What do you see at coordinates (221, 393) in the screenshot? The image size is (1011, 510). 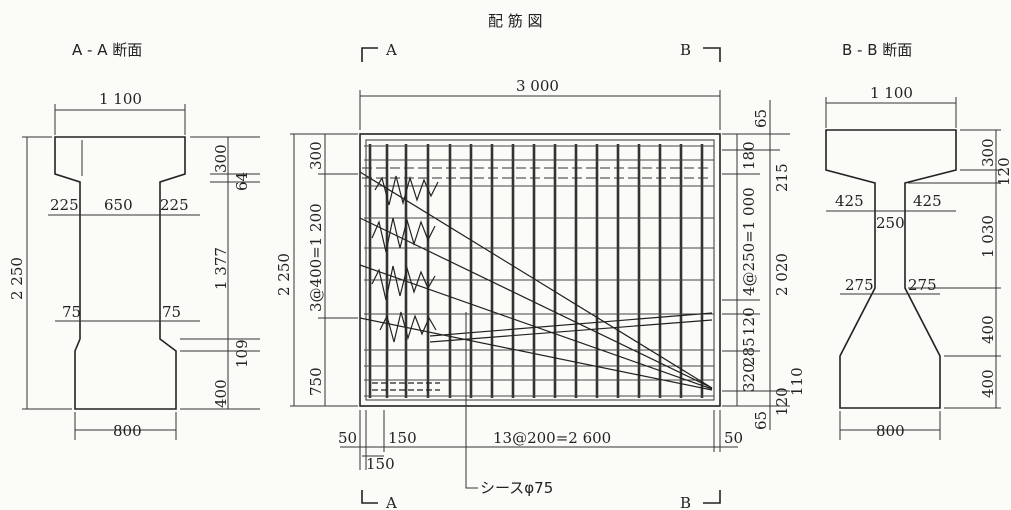 I see `section-a-bottom-height: 400` at bounding box center [221, 393].